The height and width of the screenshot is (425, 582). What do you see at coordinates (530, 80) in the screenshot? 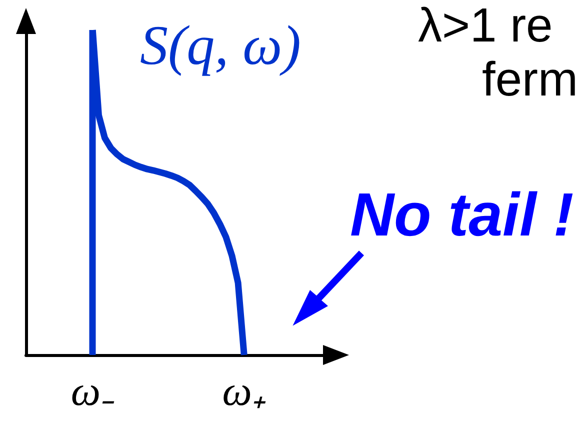
I see `text: ferm` at bounding box center [530, 80].